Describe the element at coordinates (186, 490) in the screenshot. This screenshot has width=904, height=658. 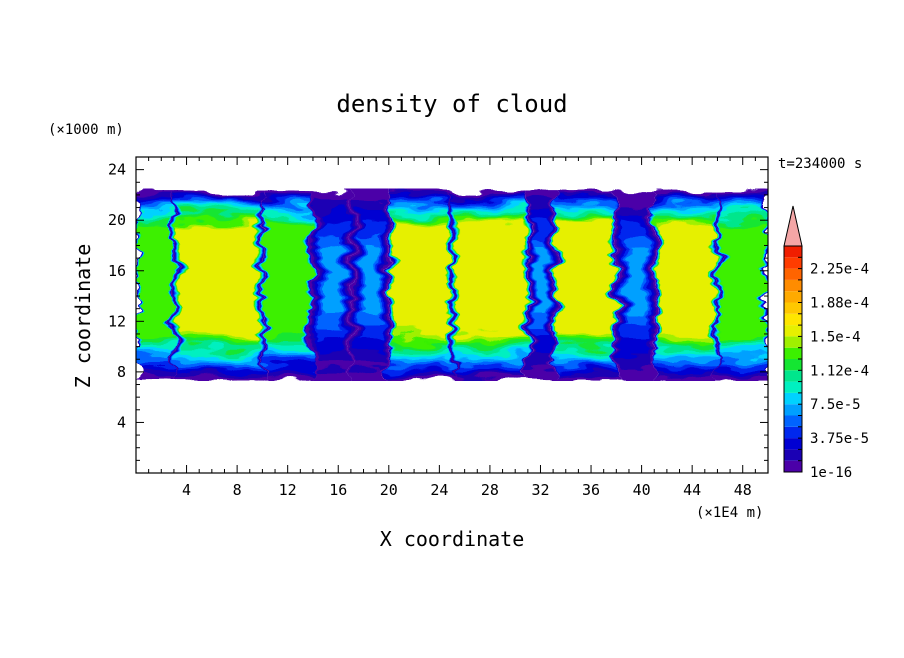
I see `x-tick-label: 4` at that location.